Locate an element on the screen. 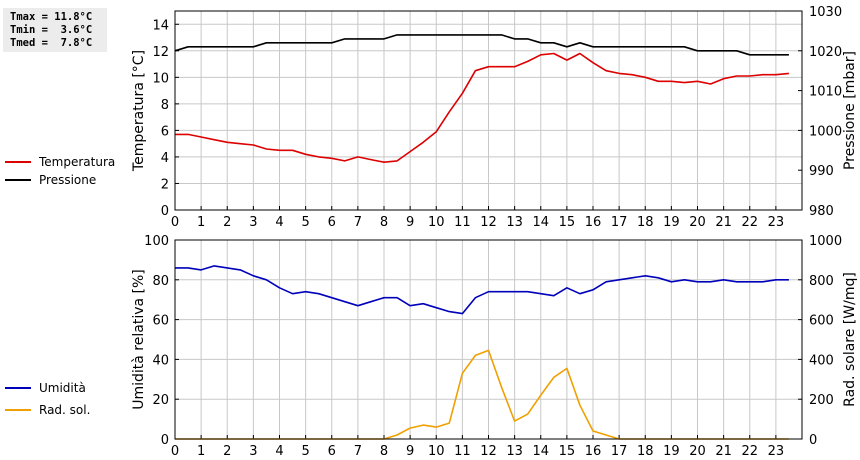 The height and width of the screenshot is (460, 860). y-left-tick-label: 100 is located at coordinates (156, 241).